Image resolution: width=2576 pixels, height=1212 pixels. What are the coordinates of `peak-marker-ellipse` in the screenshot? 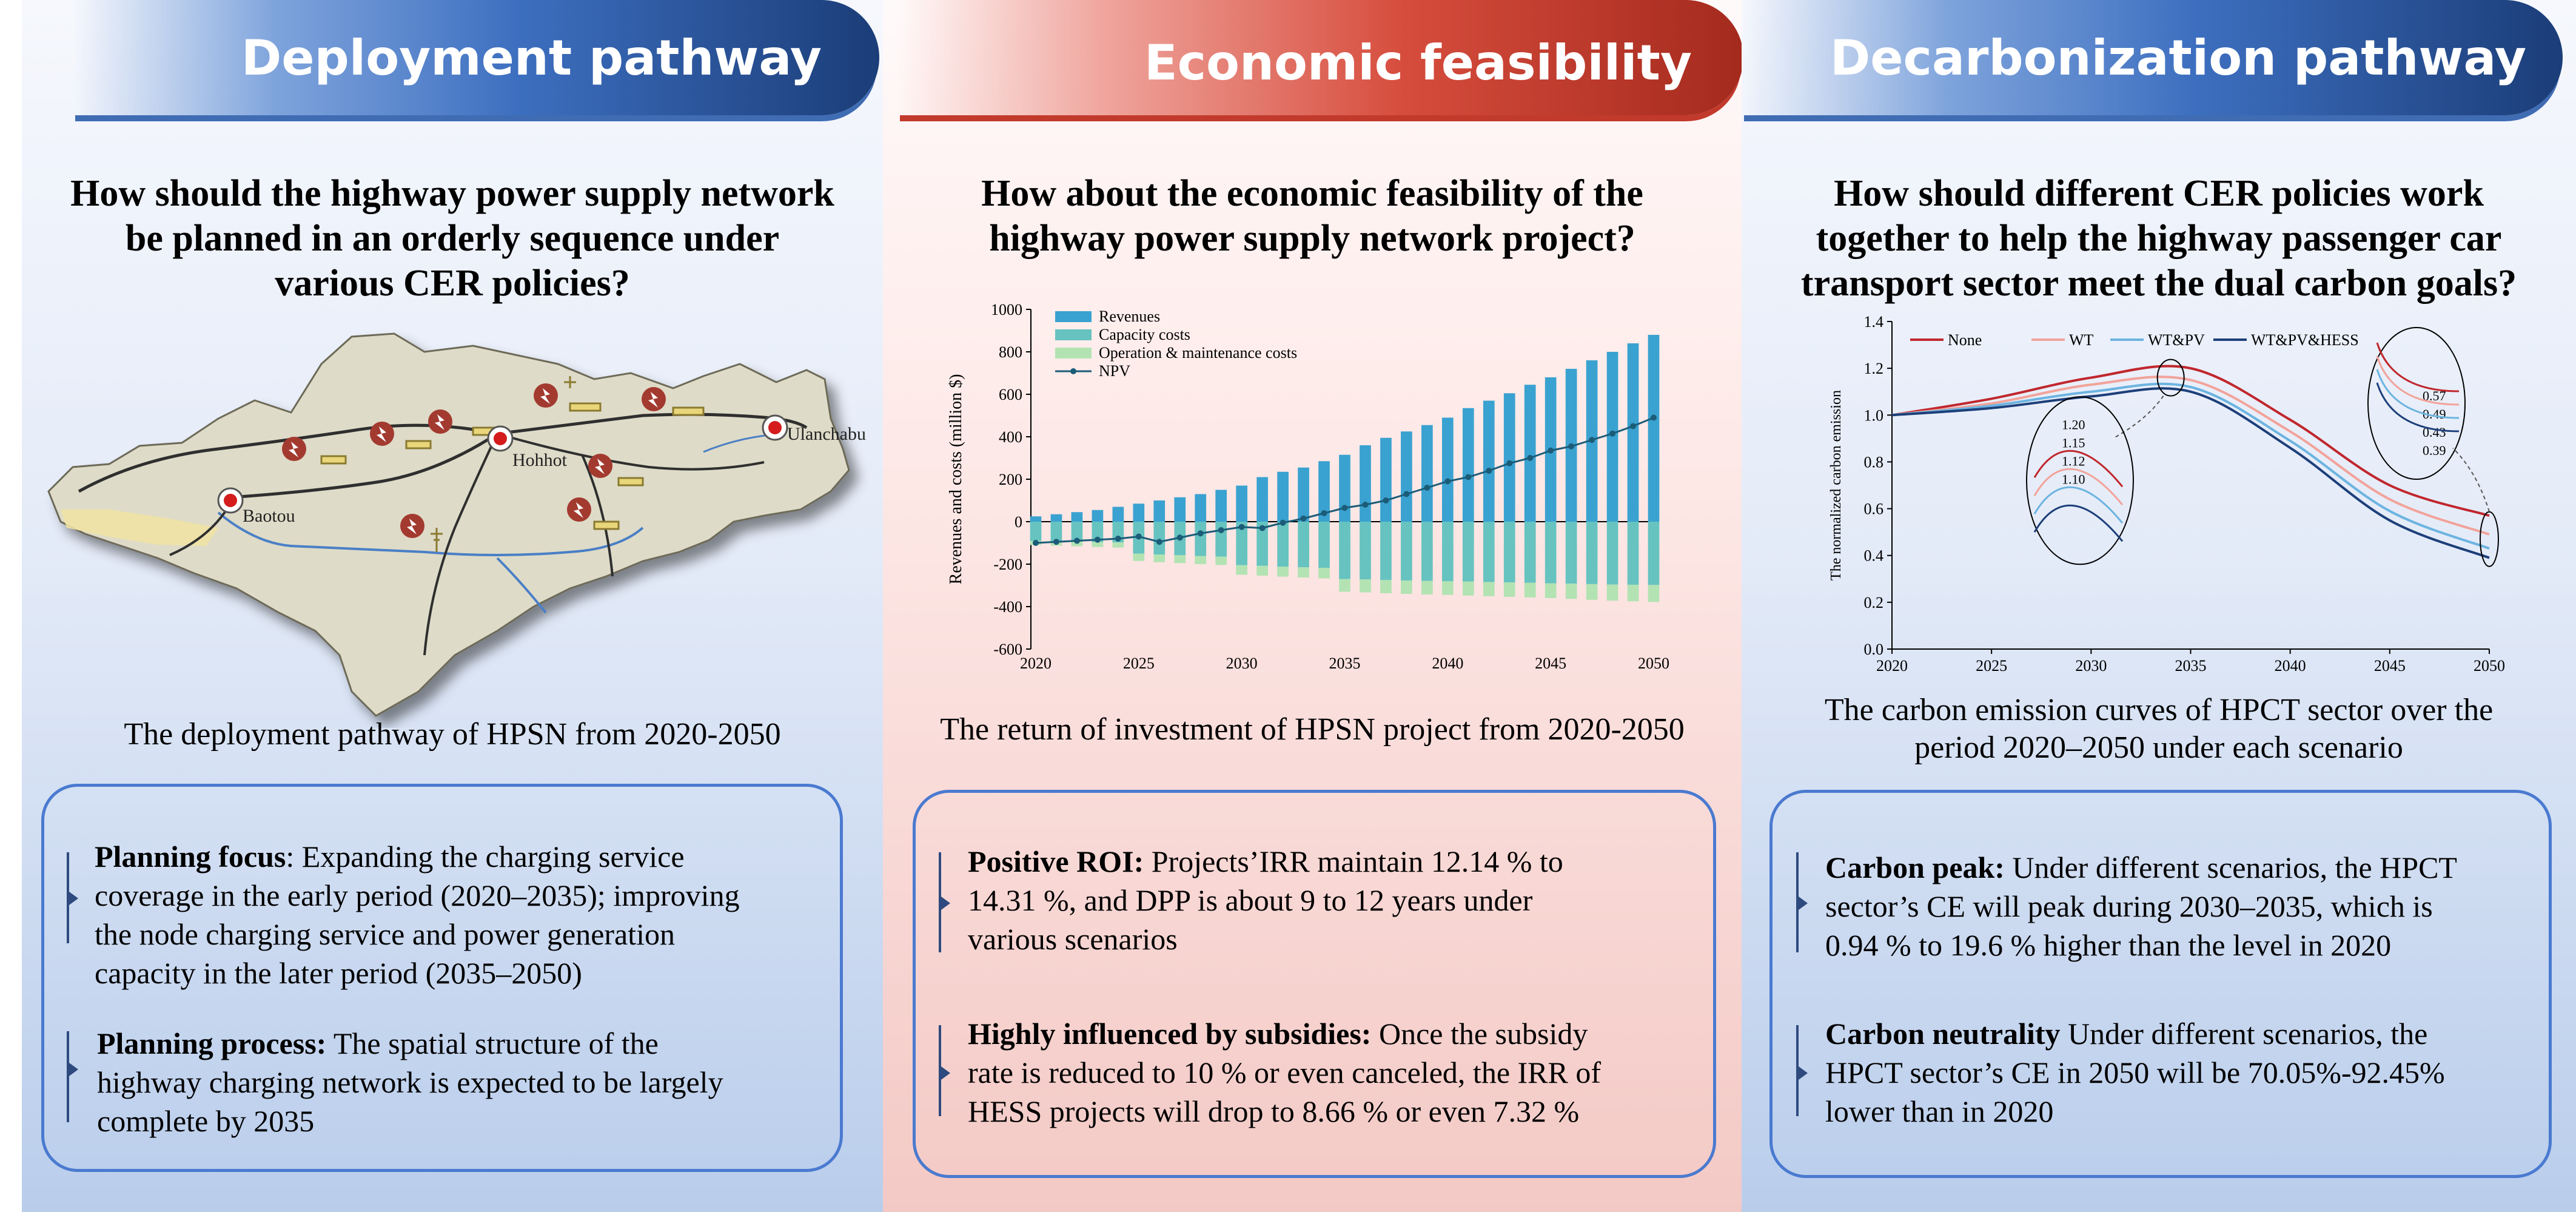 It's located at (2170, 378).